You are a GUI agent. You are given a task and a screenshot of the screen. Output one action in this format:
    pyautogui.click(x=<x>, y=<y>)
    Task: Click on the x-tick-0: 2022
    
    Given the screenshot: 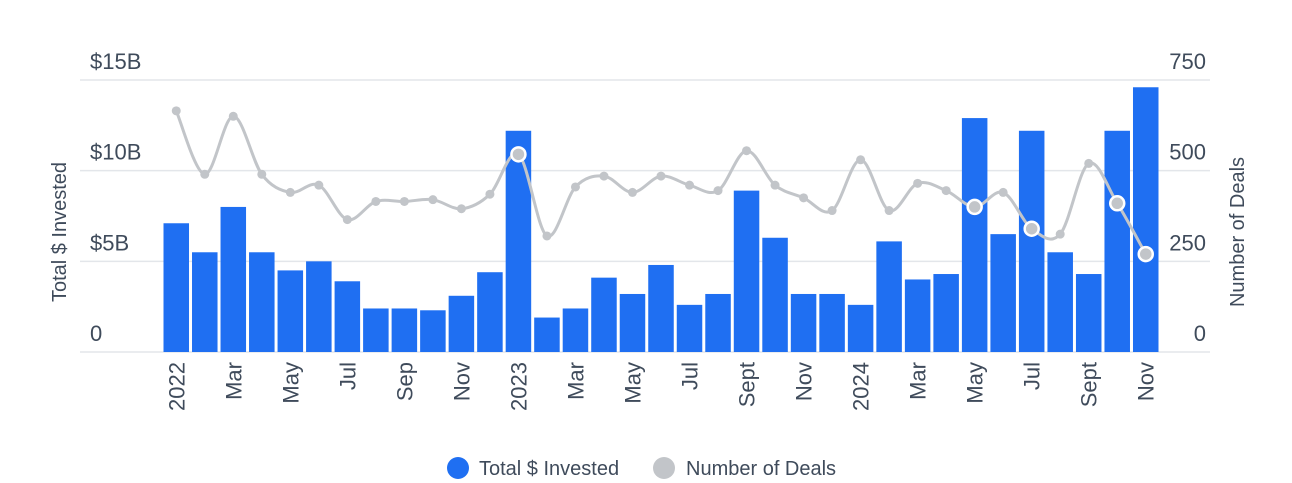 What is the action you would take?
    pyautogui.click(x=176, y=386)
    